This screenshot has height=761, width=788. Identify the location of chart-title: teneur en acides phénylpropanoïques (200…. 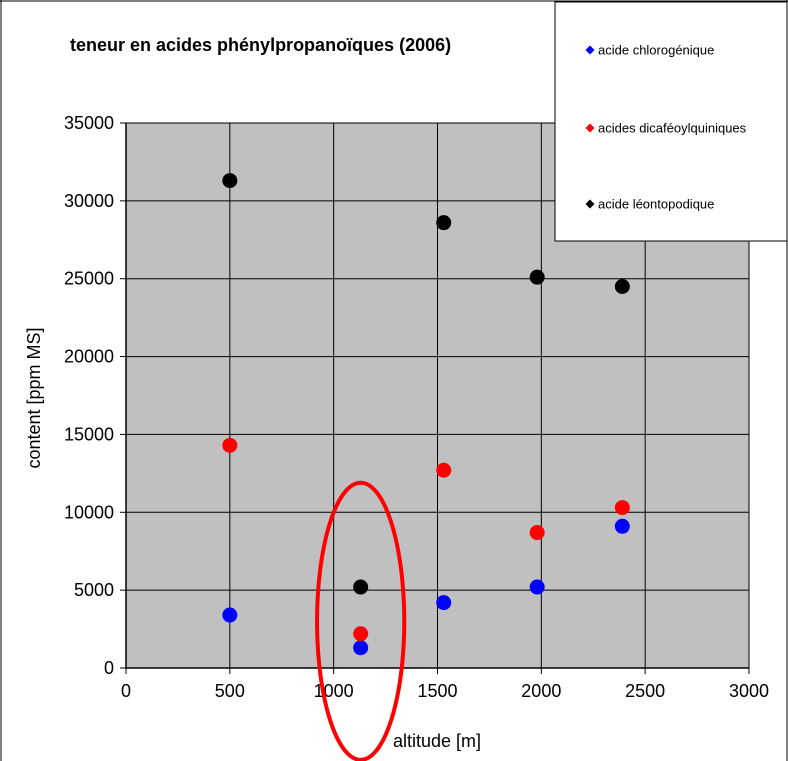
(260, 45).